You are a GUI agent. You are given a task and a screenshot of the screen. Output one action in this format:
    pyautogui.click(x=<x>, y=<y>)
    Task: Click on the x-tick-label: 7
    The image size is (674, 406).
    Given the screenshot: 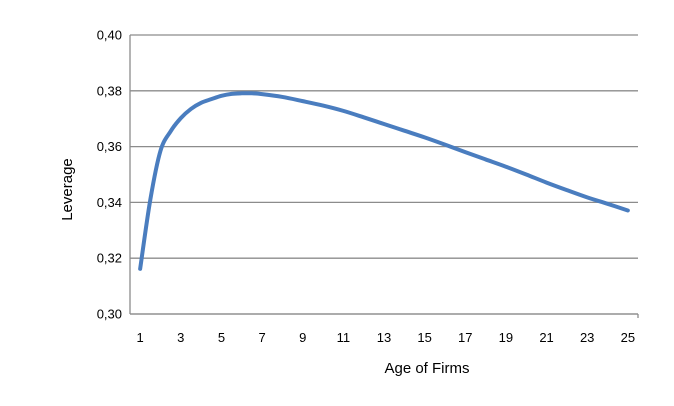 What is the action you would take?
    pyautogui.click(x=261, y=337)
    